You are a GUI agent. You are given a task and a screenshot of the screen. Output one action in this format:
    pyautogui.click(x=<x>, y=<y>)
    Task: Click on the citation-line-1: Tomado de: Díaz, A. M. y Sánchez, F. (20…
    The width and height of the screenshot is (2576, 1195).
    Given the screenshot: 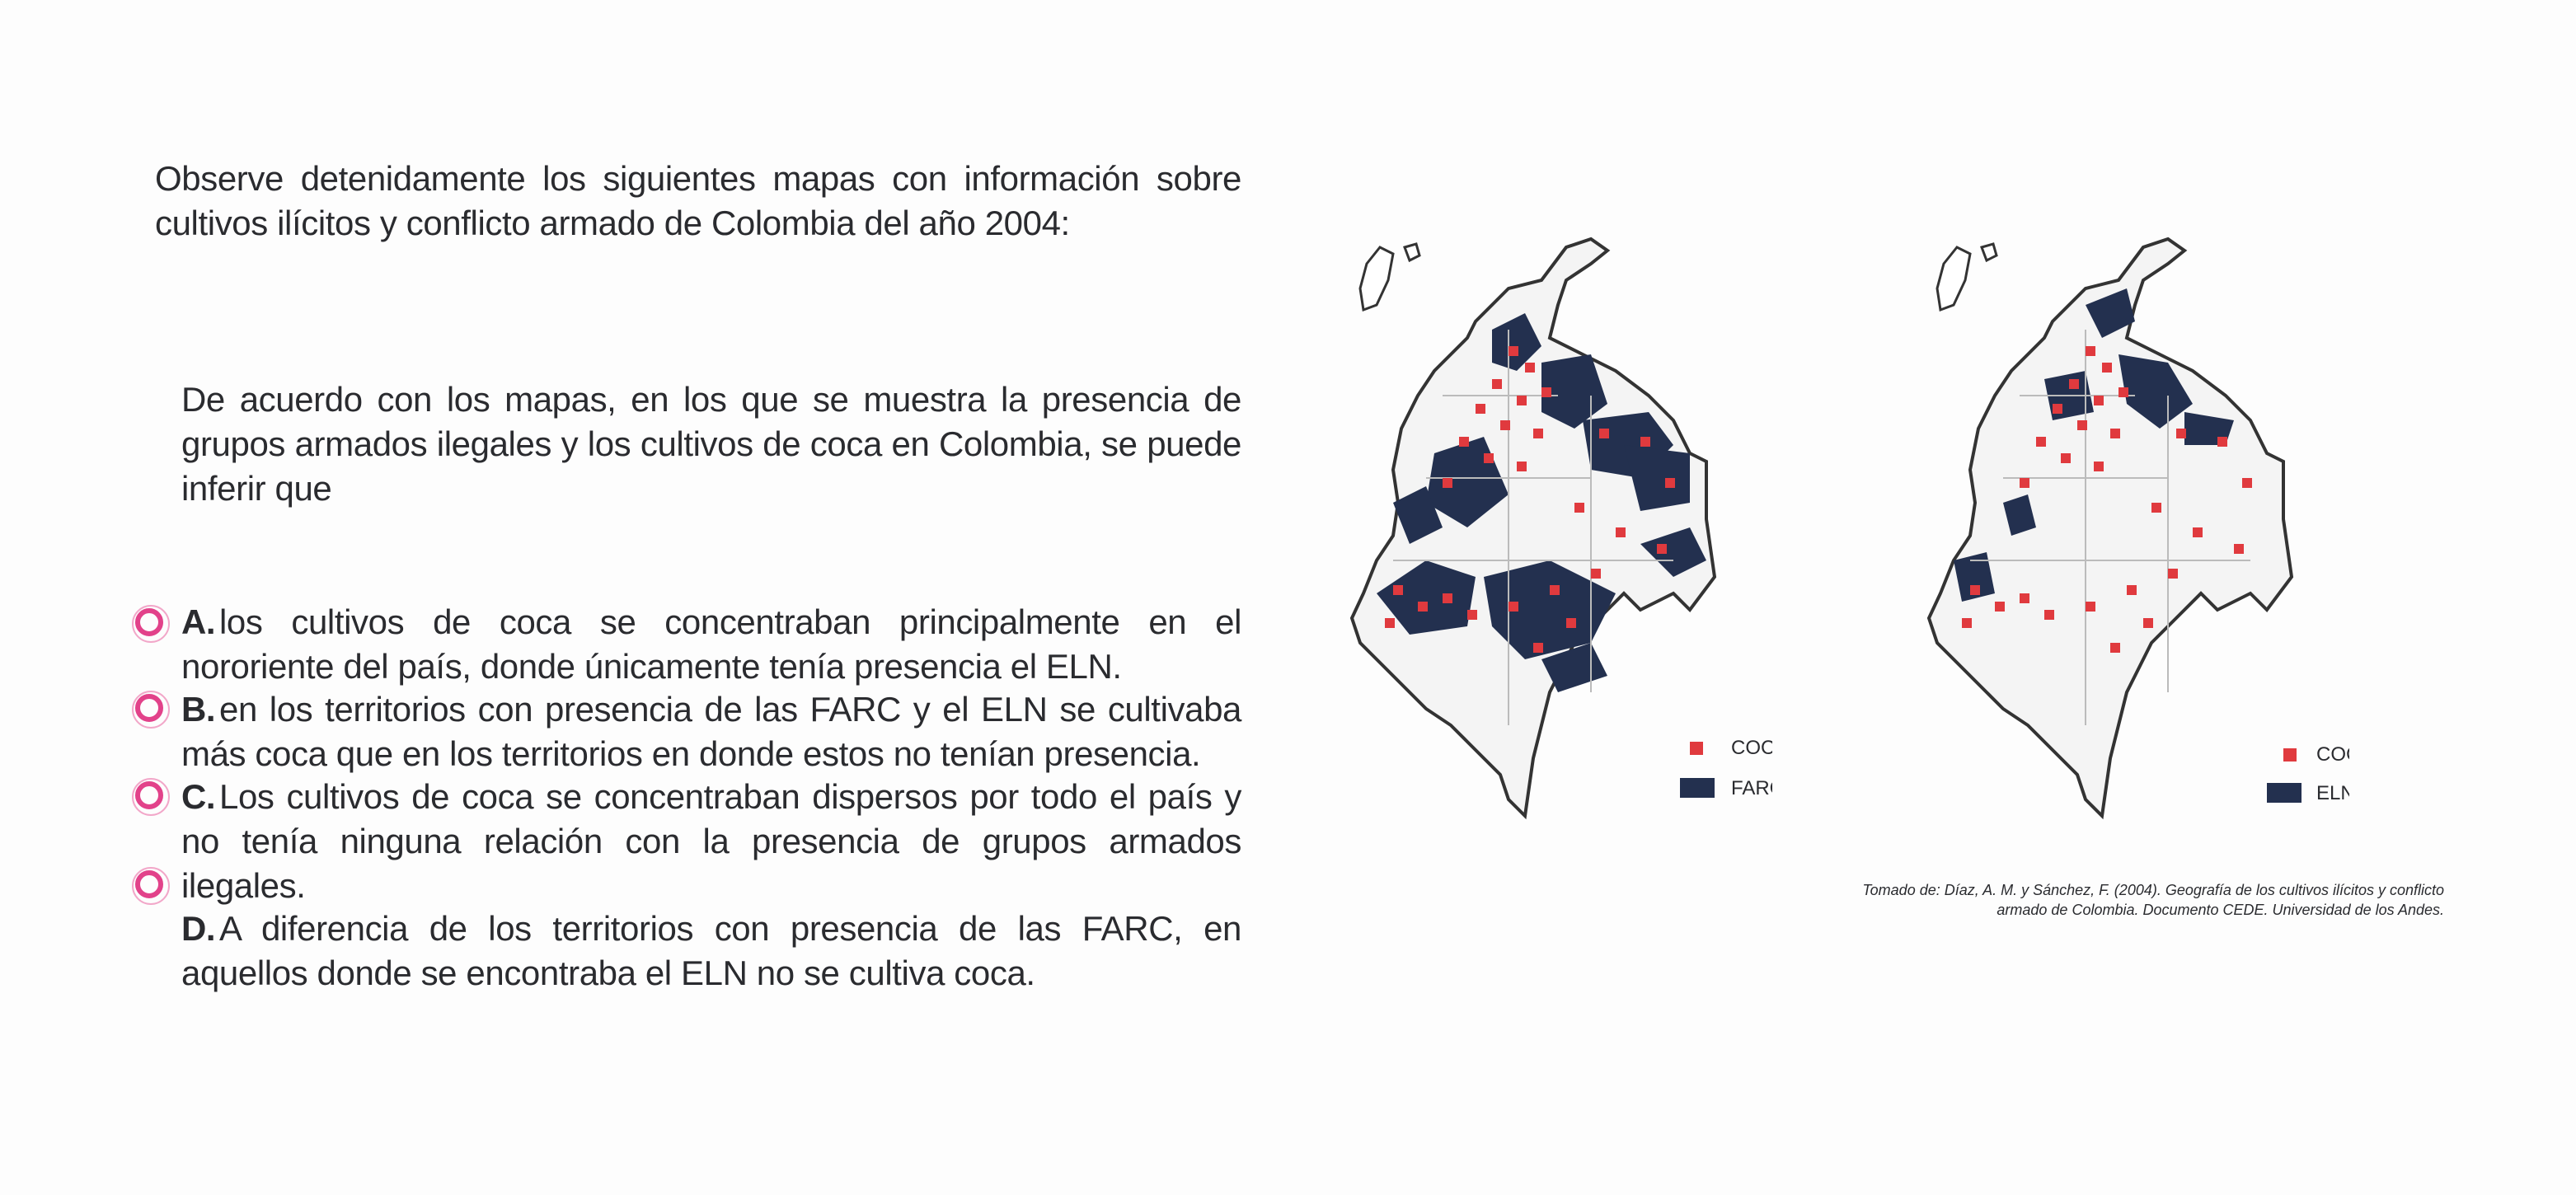 What is the action you would take?
    pyautogui.click(x=2153, y=890)
    